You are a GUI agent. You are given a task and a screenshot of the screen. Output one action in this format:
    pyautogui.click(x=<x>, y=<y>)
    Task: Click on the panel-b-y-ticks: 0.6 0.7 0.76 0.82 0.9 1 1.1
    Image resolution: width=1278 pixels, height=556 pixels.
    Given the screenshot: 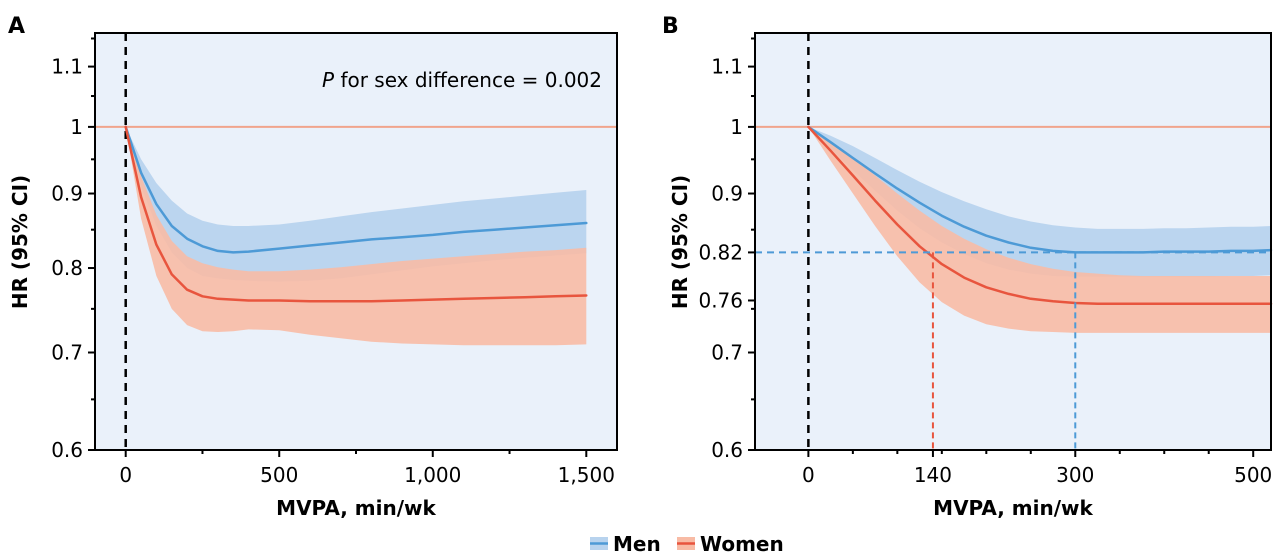 What is the action you would take?
    pyautogui.click(x=726, y=249)
    